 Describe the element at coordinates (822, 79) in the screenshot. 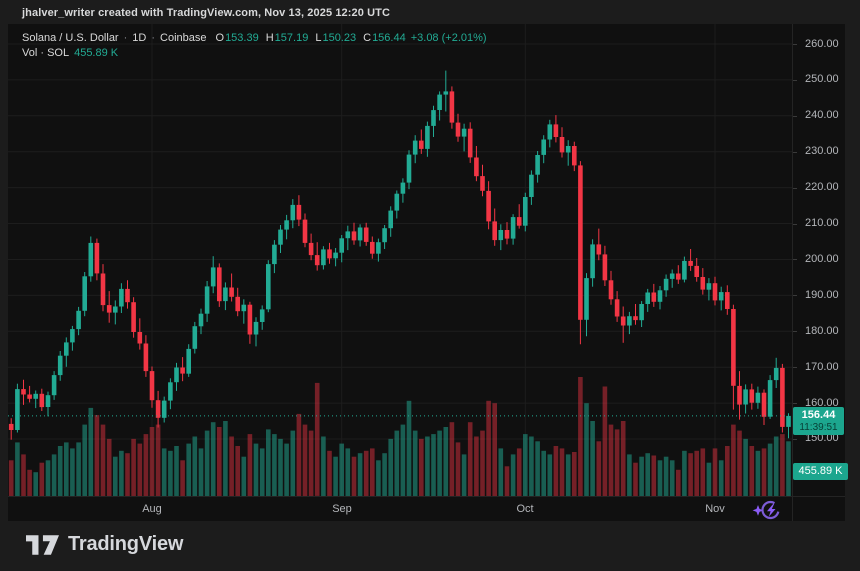

I see `price-axis-label: 250.00` at that location.